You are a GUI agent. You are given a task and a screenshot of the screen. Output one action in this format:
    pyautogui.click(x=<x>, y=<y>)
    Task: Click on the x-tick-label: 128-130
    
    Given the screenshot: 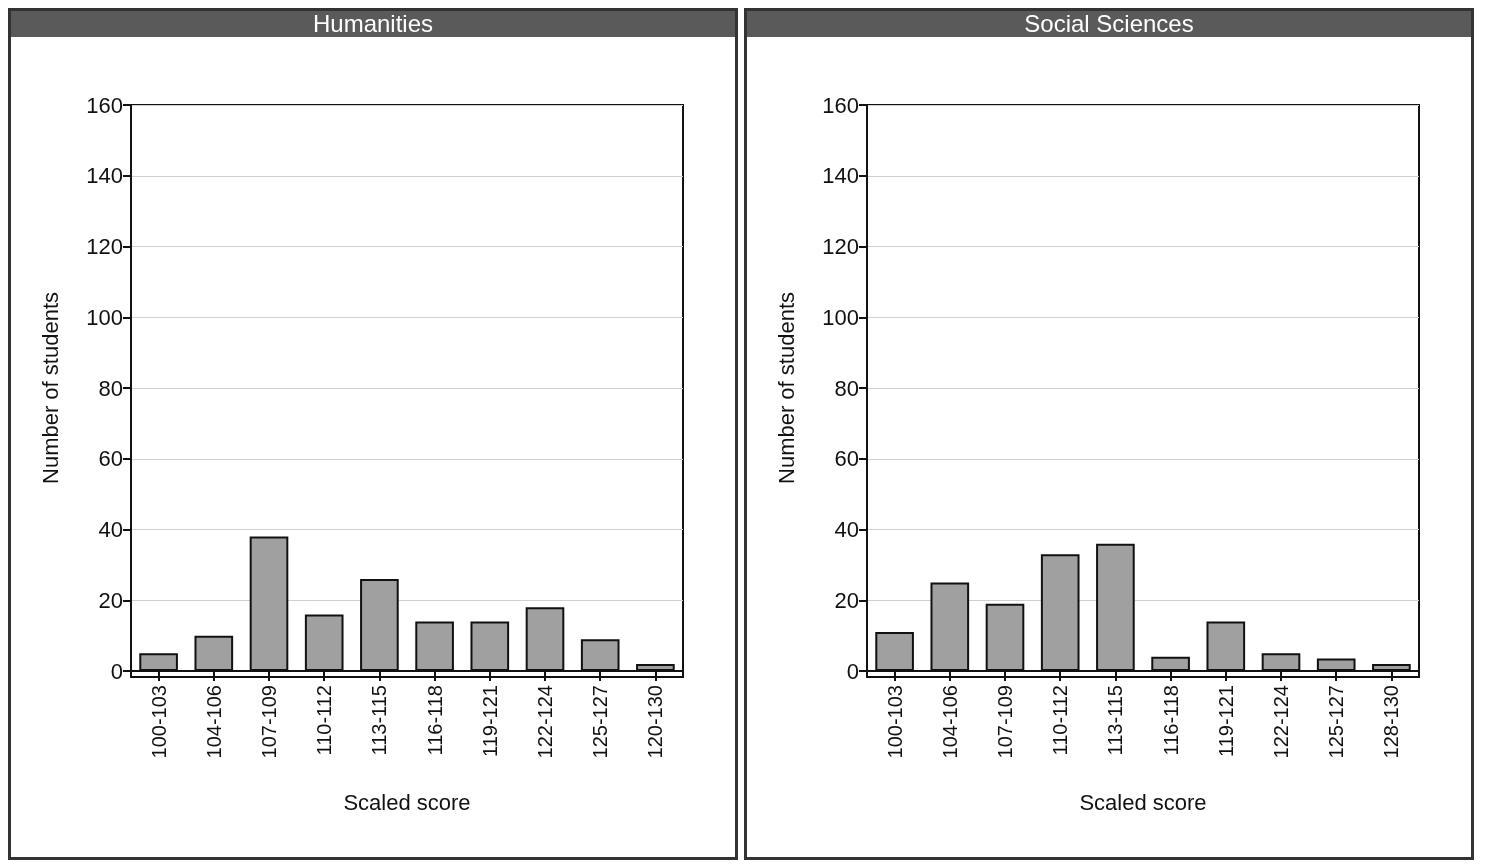 What is the action you would take?
    pyautogui.click(x=1391, y=722)
    